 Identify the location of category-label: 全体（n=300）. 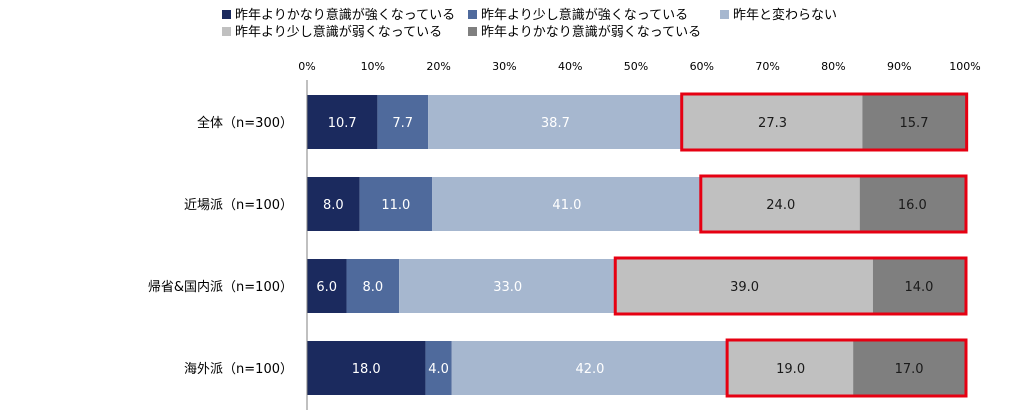
(245, 123).